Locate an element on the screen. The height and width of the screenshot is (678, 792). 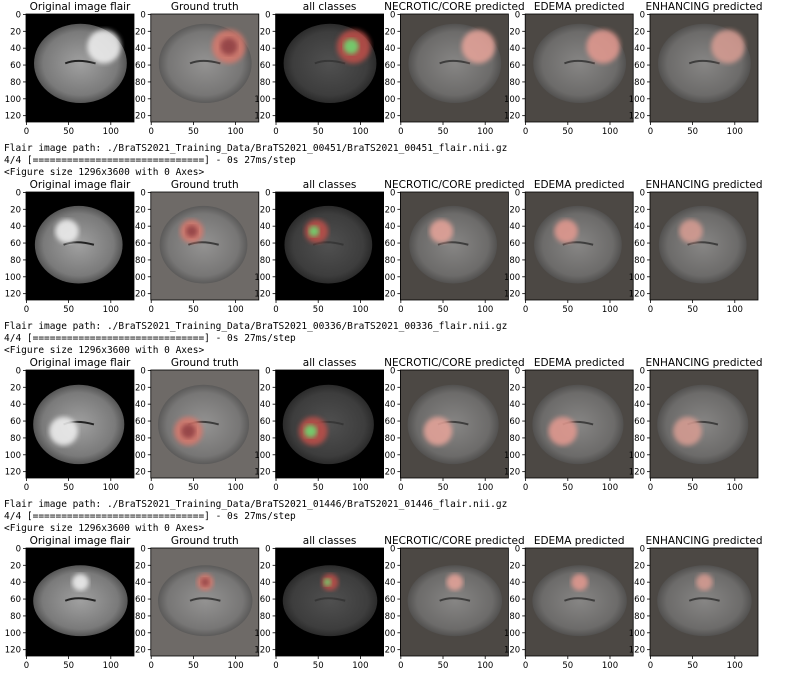
panel-title: ENHANCING predicted is located at coordinates (704, 363).